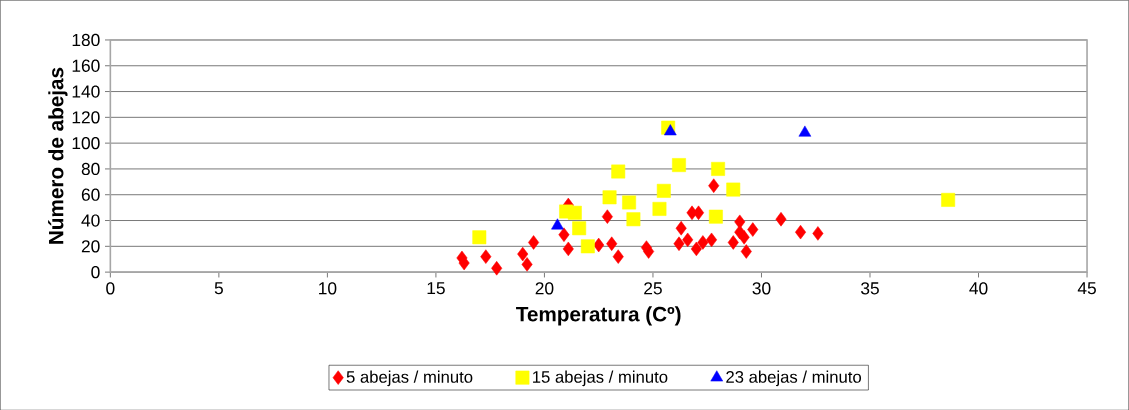 The image size is (1129, 410). Describe the element at coordinates (95, 272) in the screenshot. I see `y-tick-label: 0` at that location.